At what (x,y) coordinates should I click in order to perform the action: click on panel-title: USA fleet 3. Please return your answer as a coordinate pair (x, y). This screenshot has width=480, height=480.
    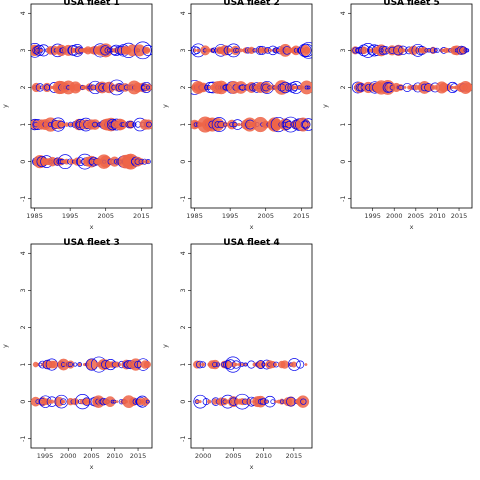
    Looking at the image, I should click on (91, 243).